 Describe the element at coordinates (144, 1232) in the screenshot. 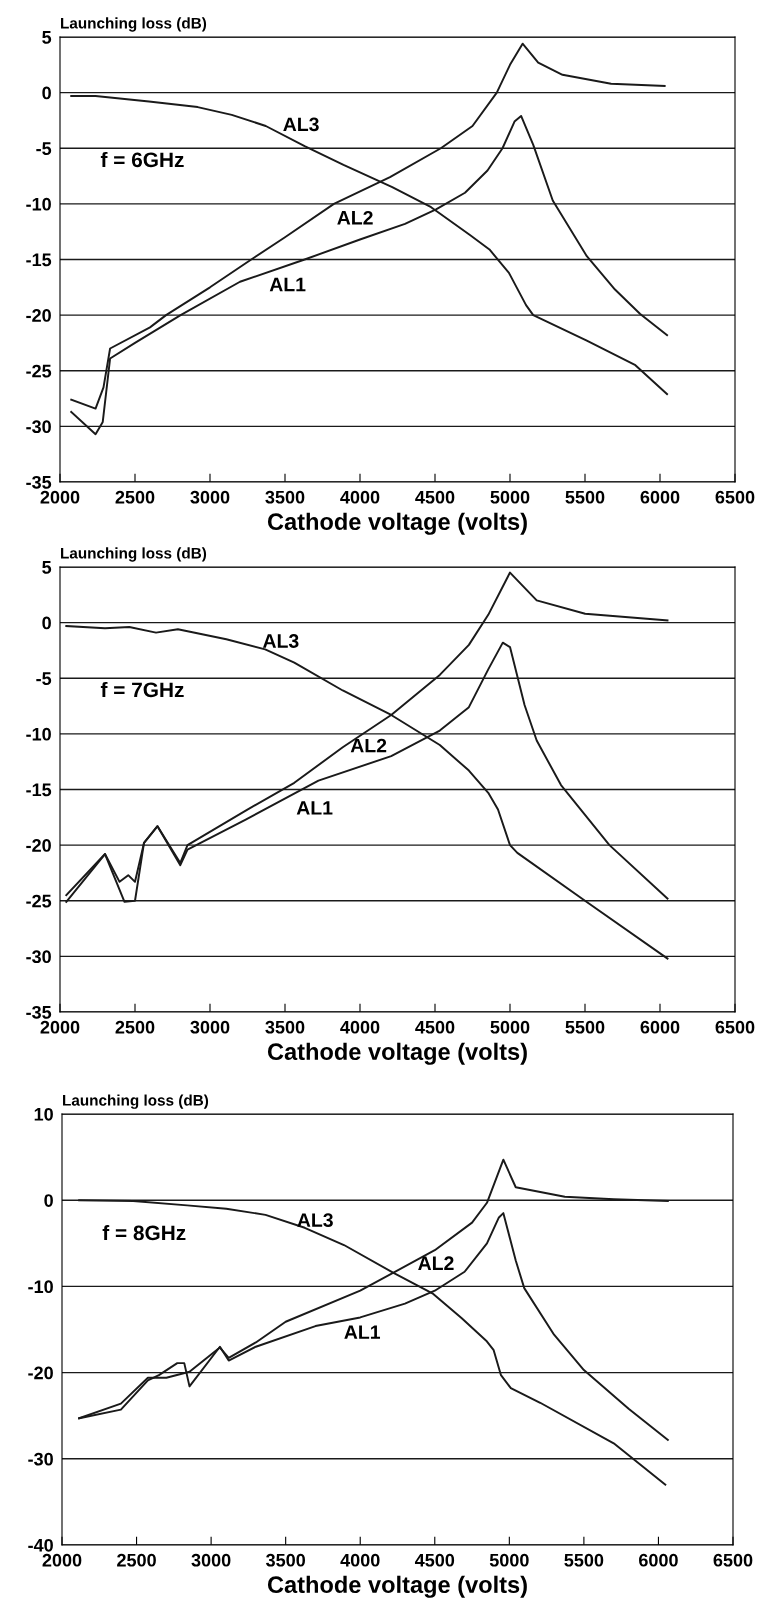

I see `annotation: f = 8GHz` at that location.